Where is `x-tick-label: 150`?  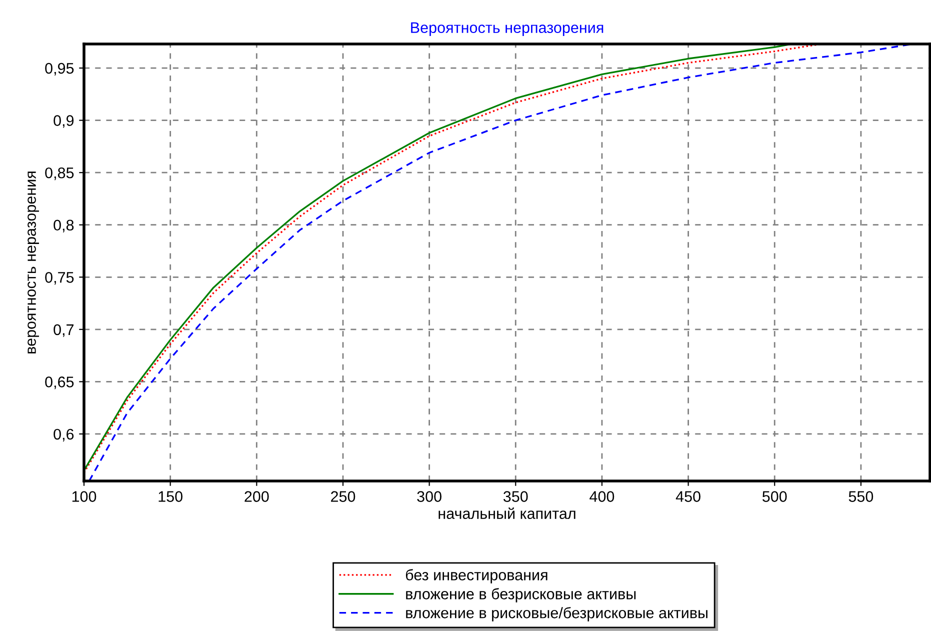 x-tick-label: 150 is located at coordinates (170, 496).